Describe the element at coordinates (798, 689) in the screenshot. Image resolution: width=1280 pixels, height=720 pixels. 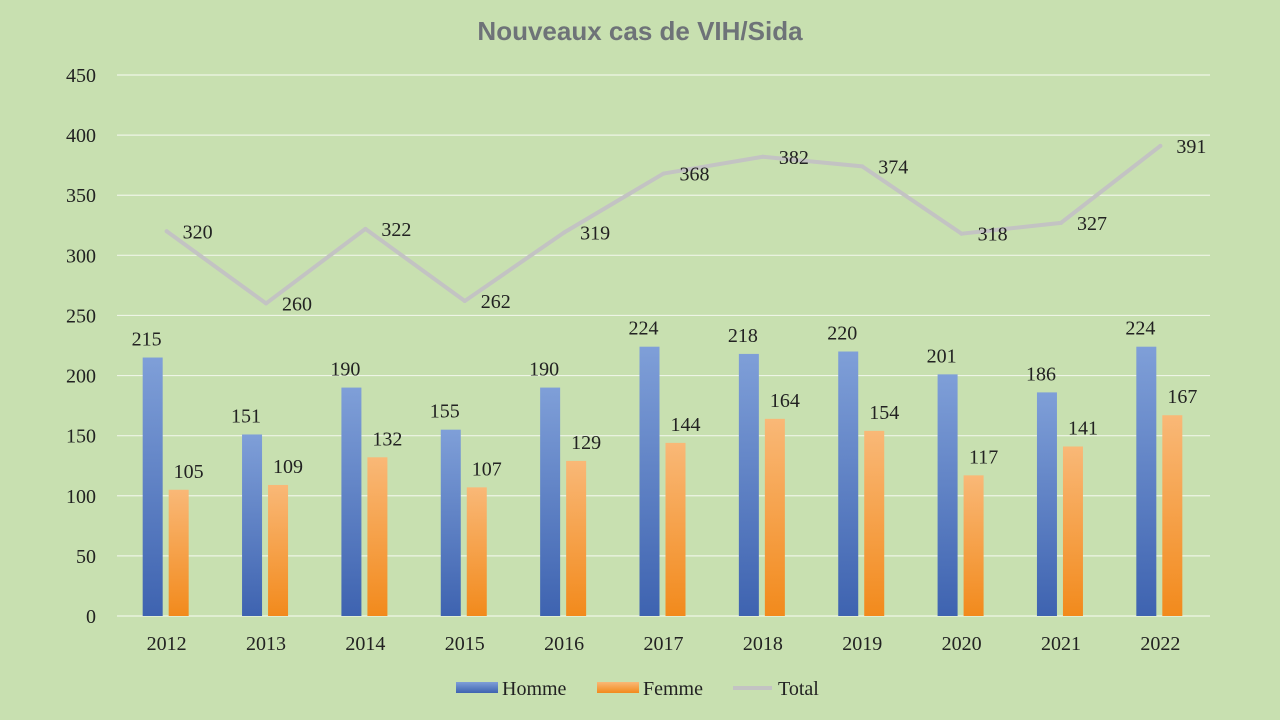
I see `legend-label-total: Total` at that location.